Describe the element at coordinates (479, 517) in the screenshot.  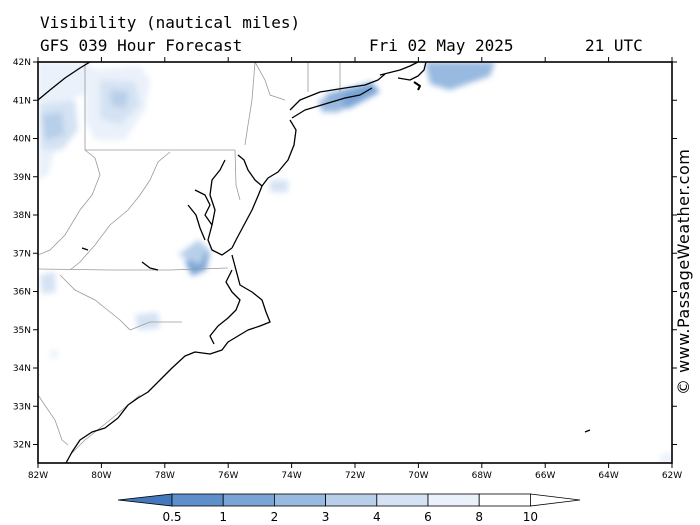
I see `legend-label: 8` at that location.